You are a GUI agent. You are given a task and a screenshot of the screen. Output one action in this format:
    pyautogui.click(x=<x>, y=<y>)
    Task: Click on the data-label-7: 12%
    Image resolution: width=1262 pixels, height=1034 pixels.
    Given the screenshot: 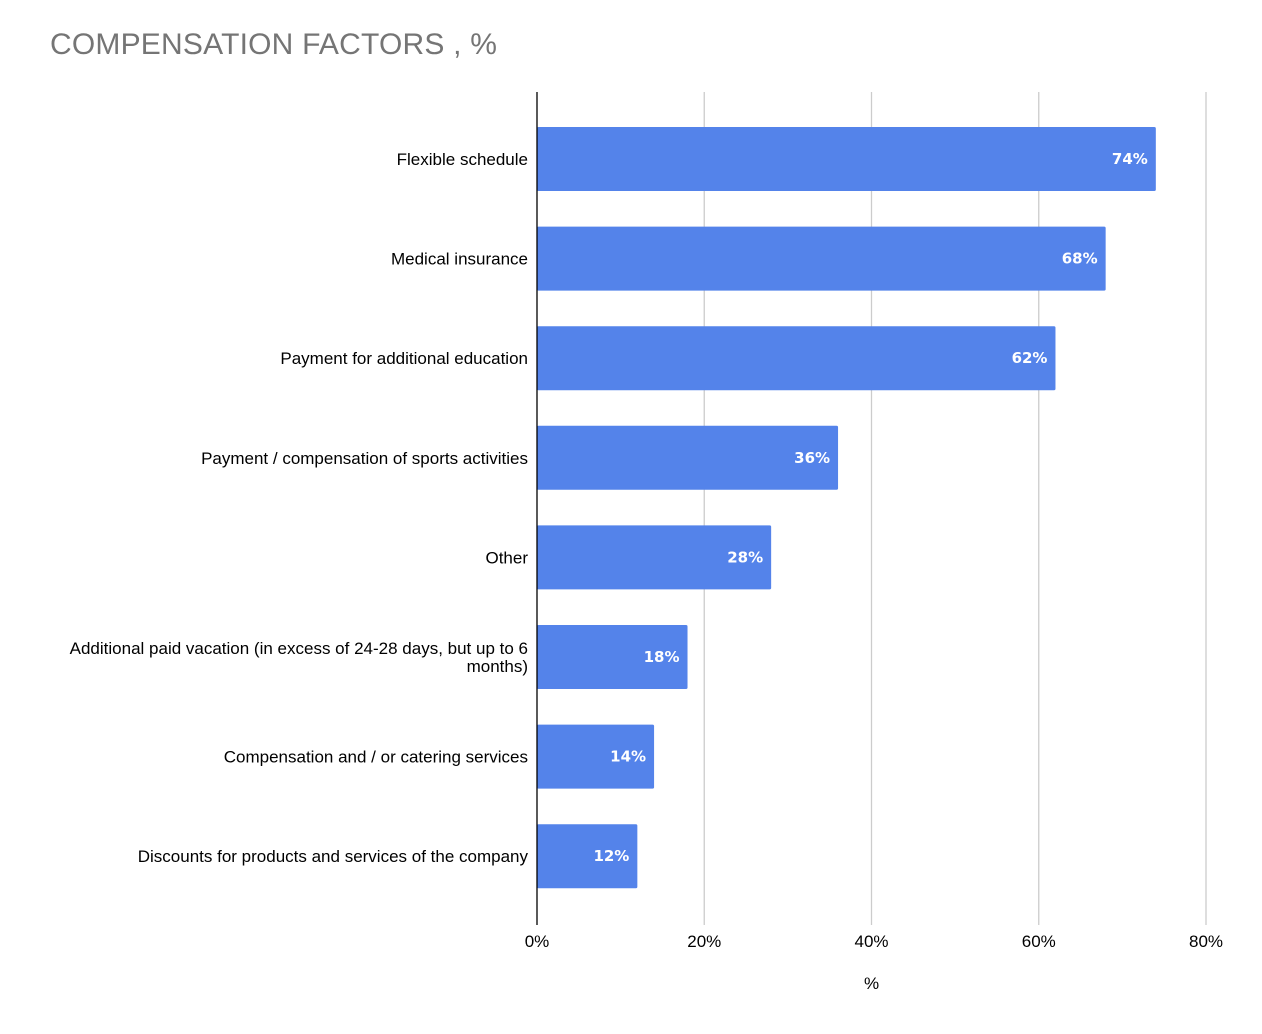 What is the action you would take?
    pyautogui.click(x=611, y=856)
    